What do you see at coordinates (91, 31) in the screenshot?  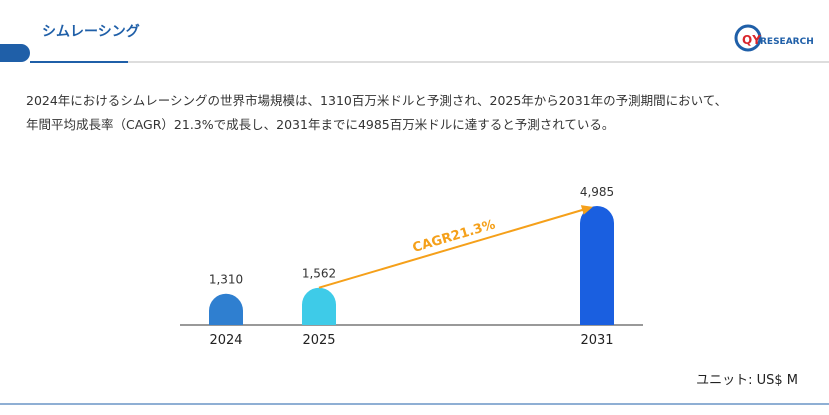 I see `chart-title: シムレーシング` at bounding box center [91, 31].